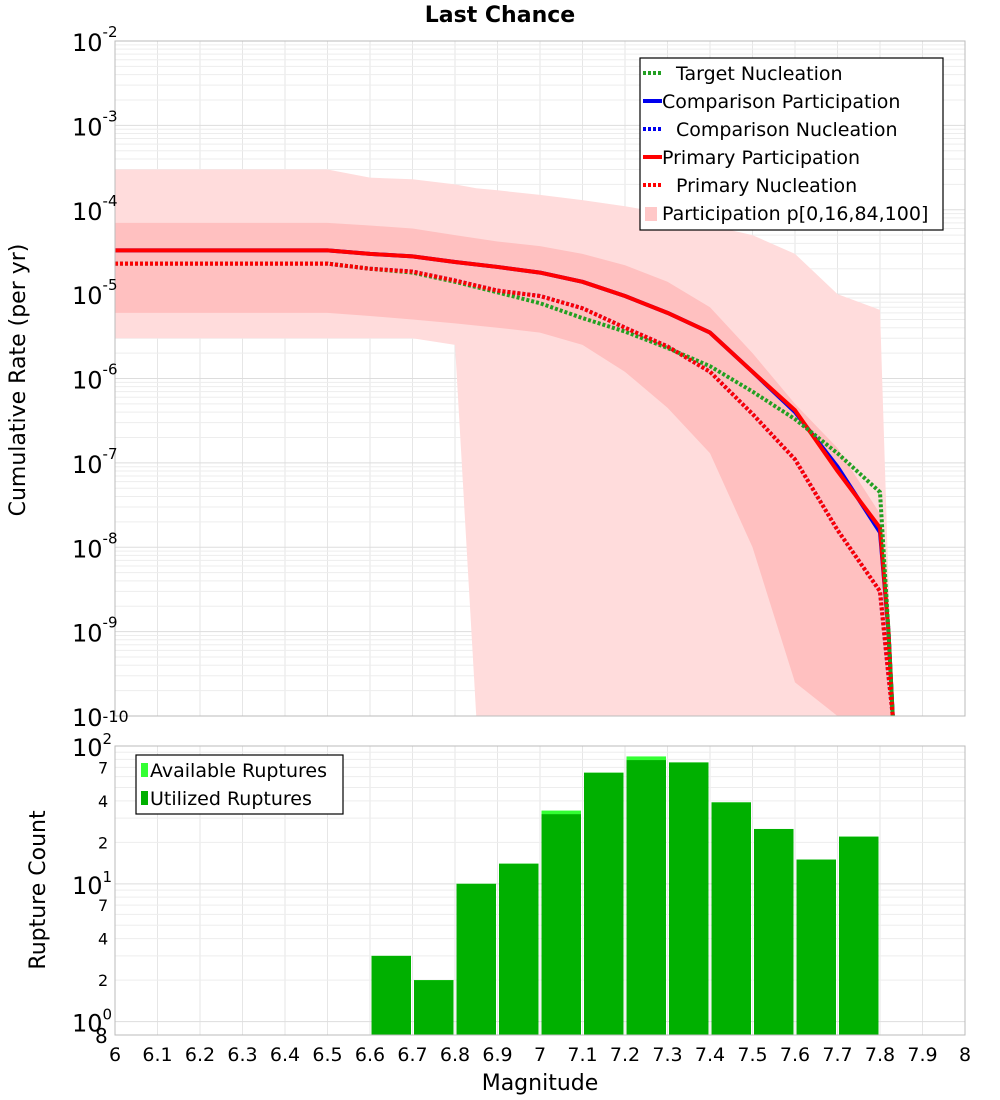 This screenshot has height=1100, width=1000. Describe the element at coordinates (965, 1055) in the screenshot. I see `x-tick-label: 8` at that location.